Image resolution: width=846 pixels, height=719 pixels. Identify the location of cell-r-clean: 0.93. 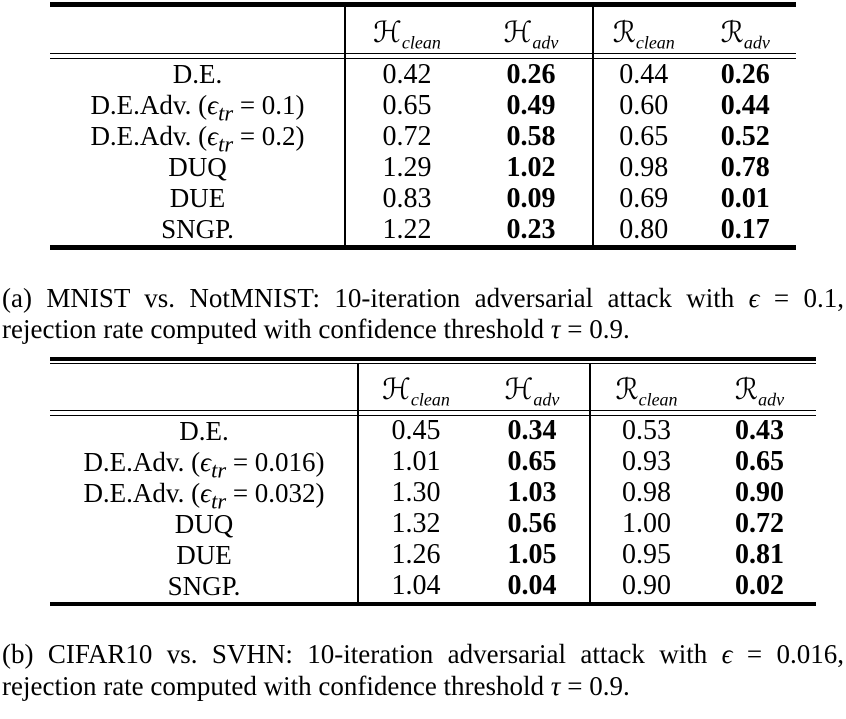
(646, 461).